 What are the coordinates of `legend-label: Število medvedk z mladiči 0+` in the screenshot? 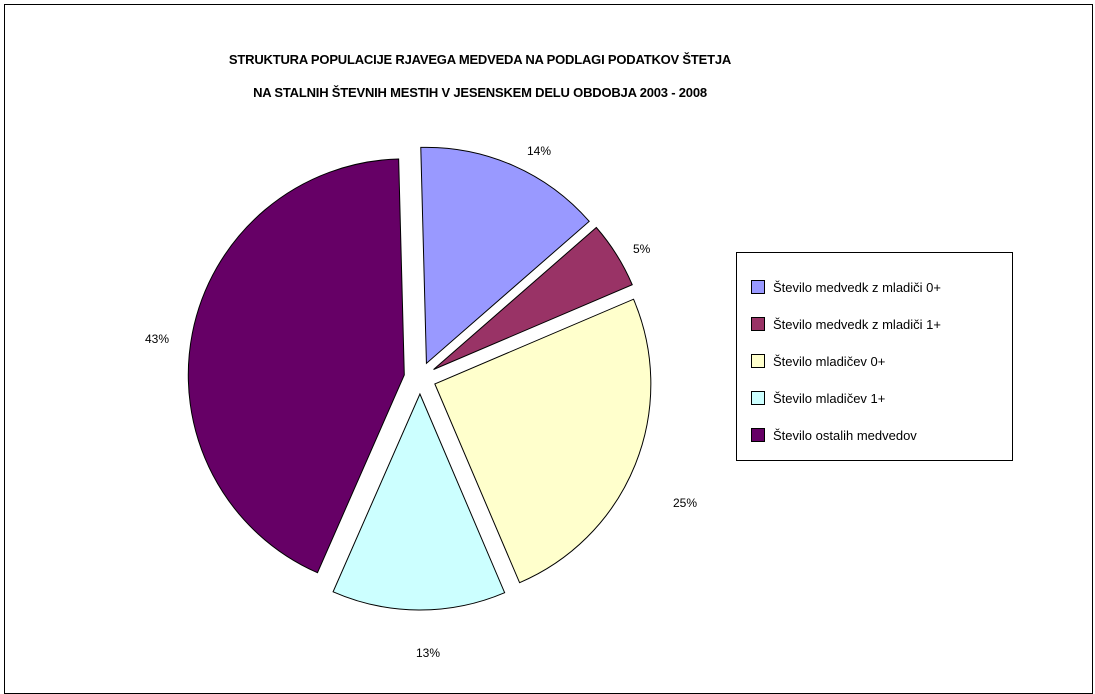 It's located at (857, 287).